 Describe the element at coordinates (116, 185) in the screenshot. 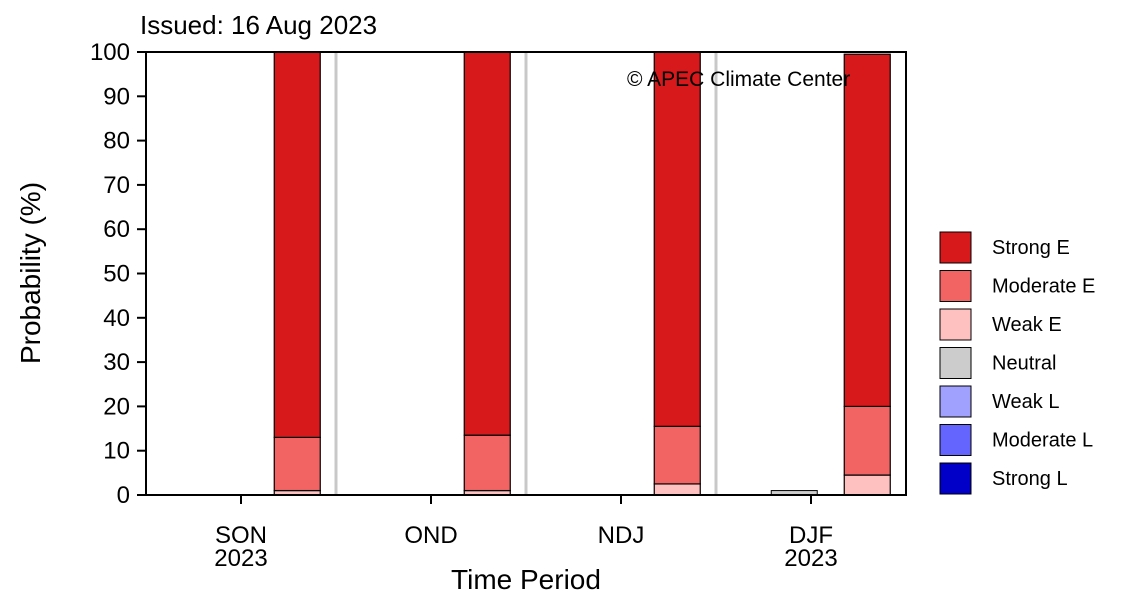

I see `y-tick-label: 70` at that location.